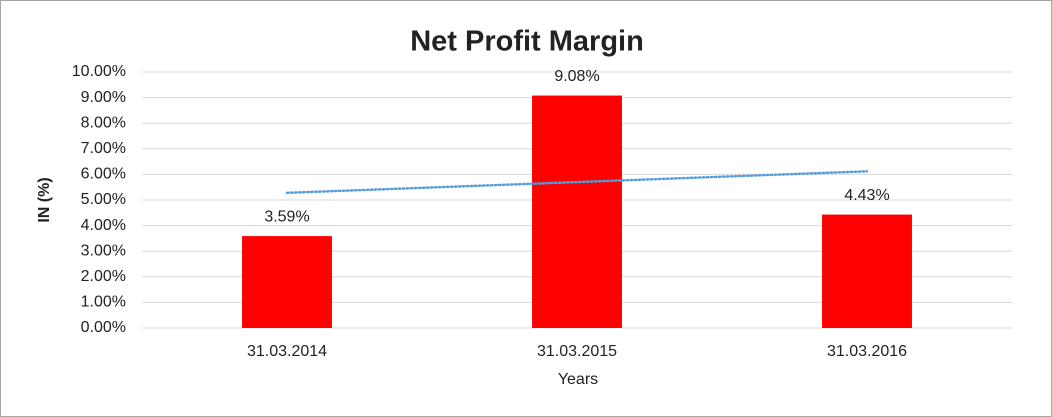 The width and height of the screenshot is (1052, 417). Describe the element at coordinates (578, 379) in the screenshot. I see `x-axis-label: Years` at that location.